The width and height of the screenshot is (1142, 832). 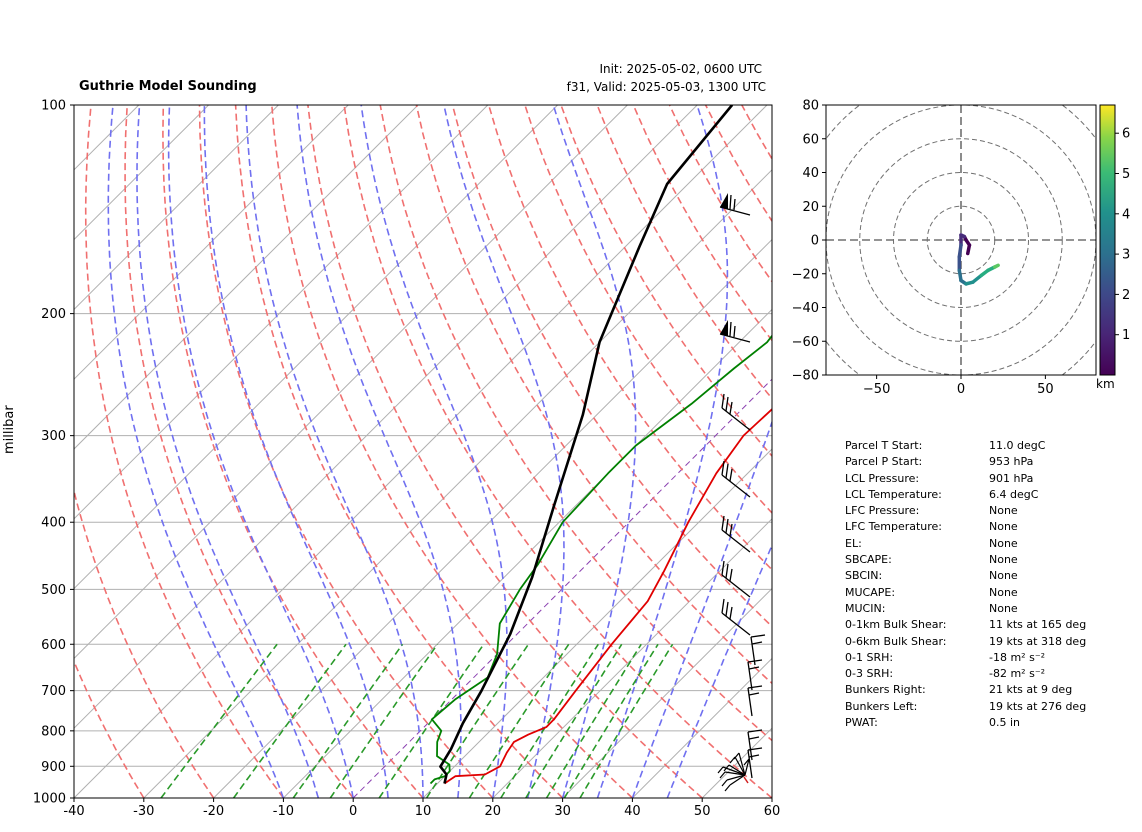 I want to click on temperature-profile, so click(x=607, y=596).